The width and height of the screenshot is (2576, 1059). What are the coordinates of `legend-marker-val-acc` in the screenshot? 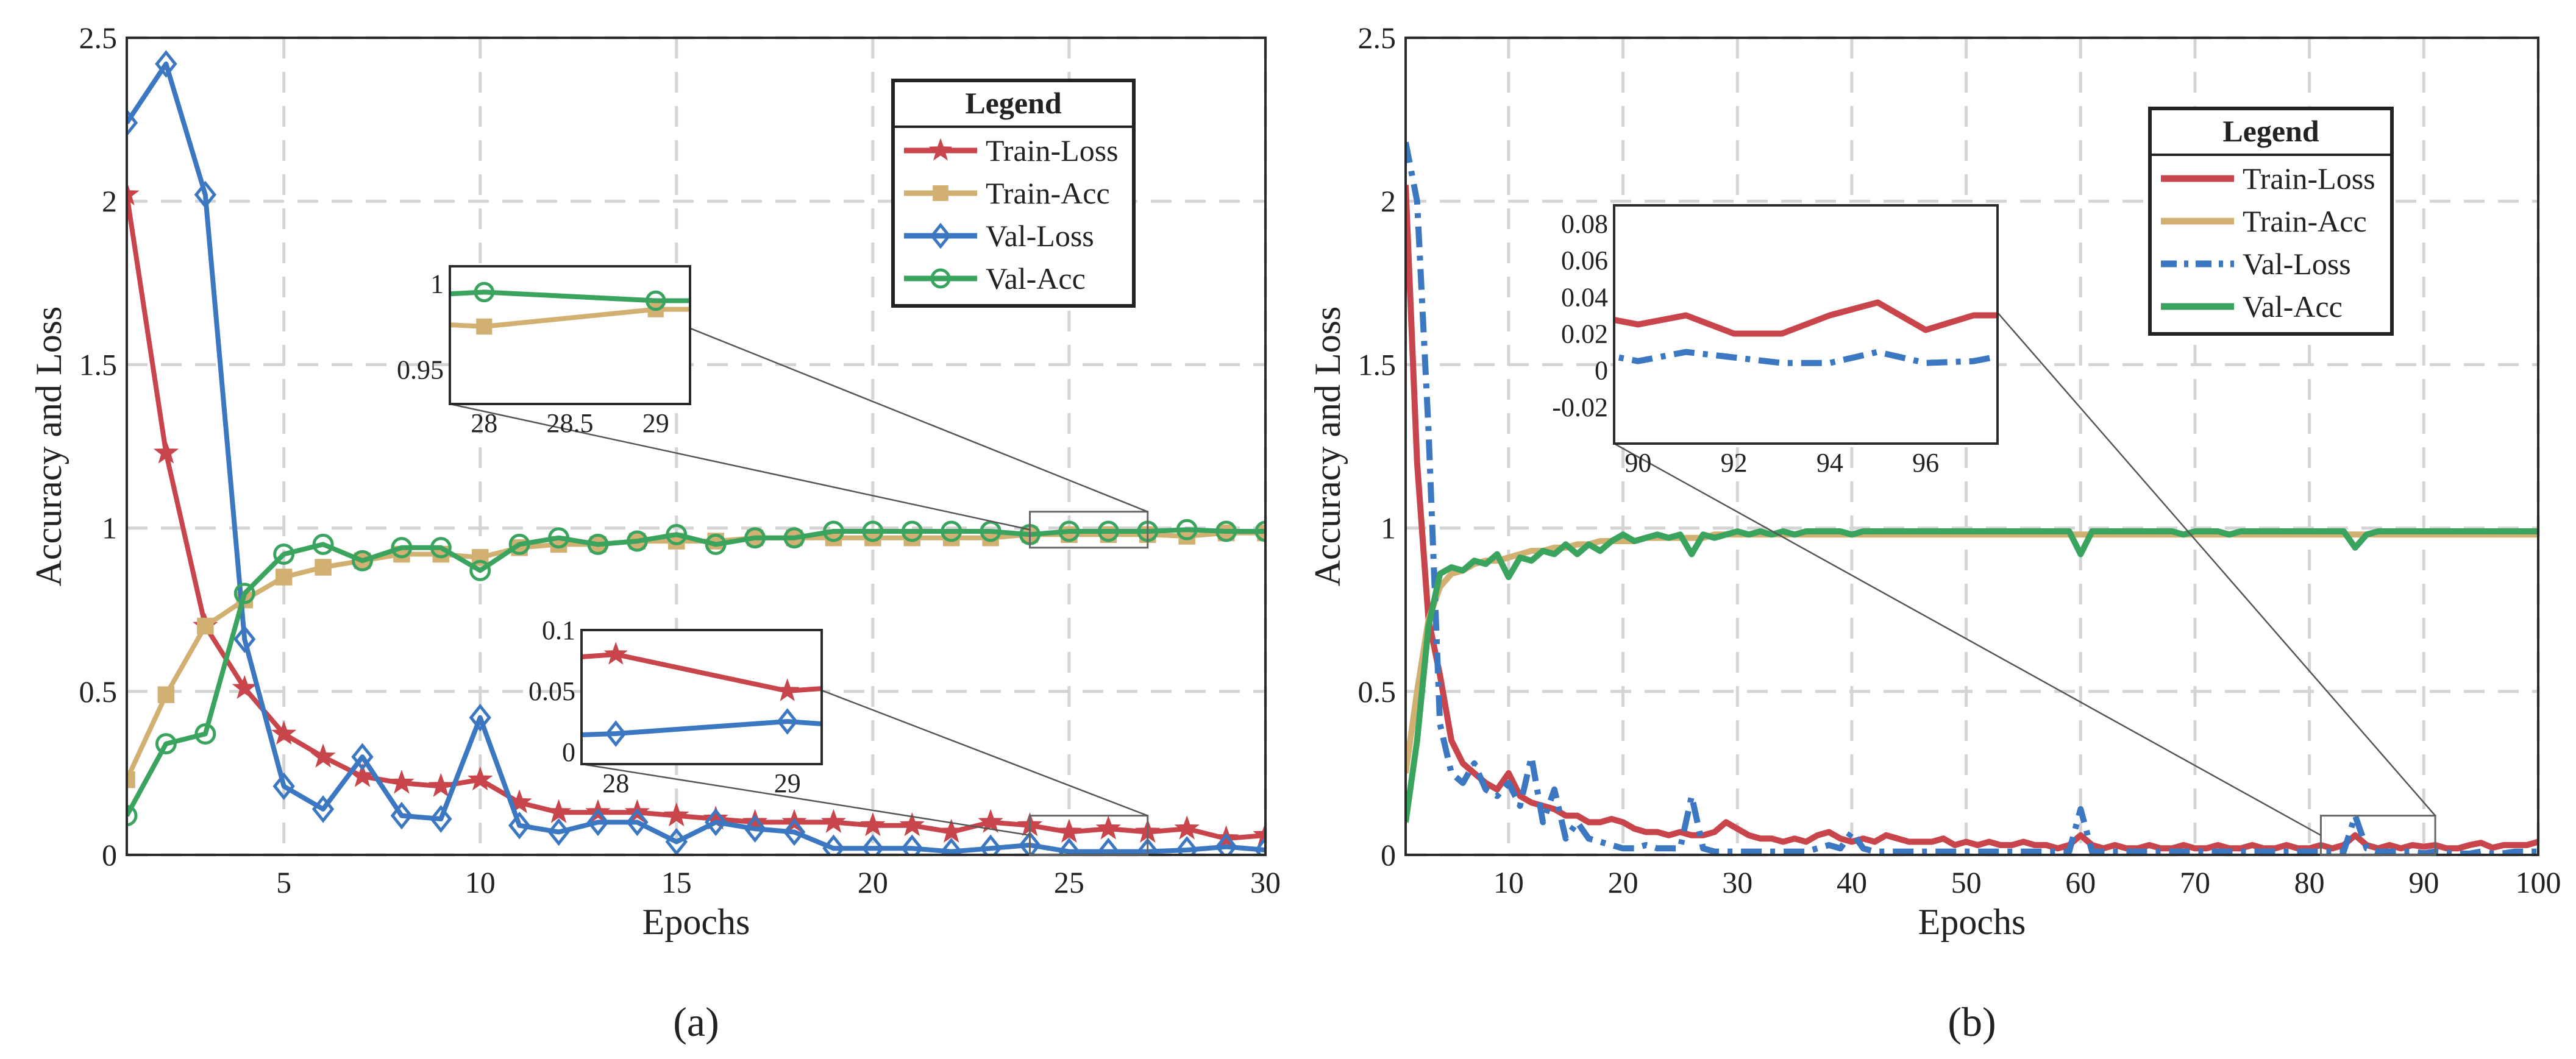 It's located at (940, 278).